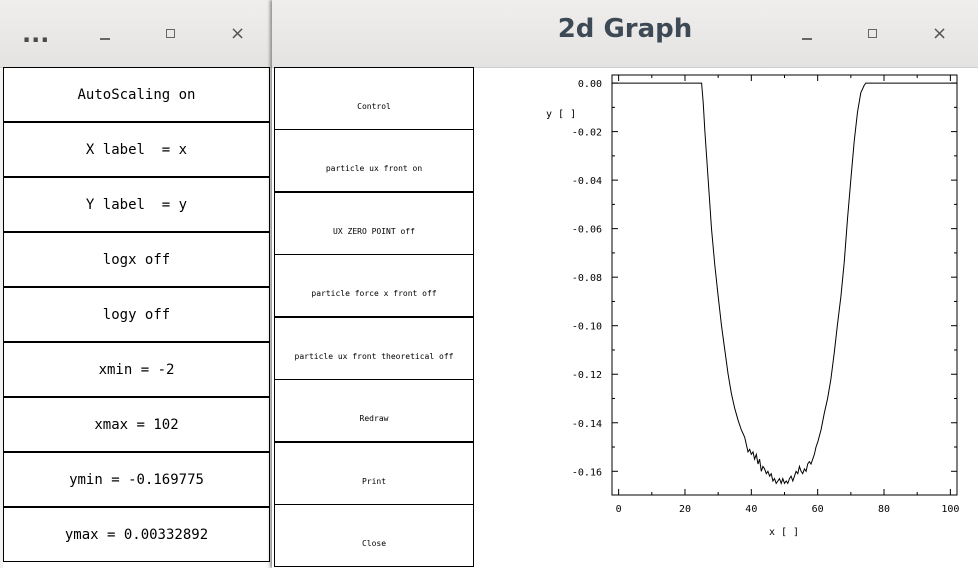 This screenshot has width=978, height=568. I want to click on autoscaling-button: AutoScaling on, so click(136, 94).